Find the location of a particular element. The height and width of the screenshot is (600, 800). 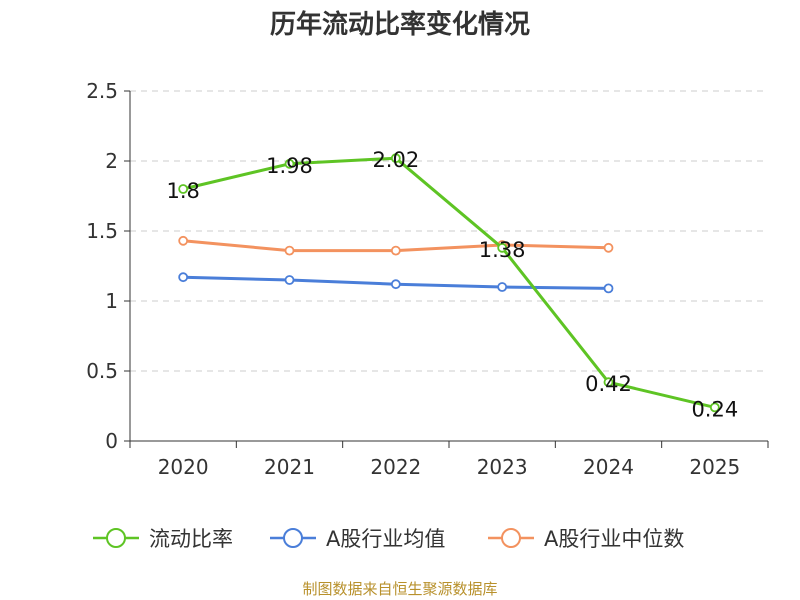

legend-label: A股行业均值 is located at coordinates (385, 539).